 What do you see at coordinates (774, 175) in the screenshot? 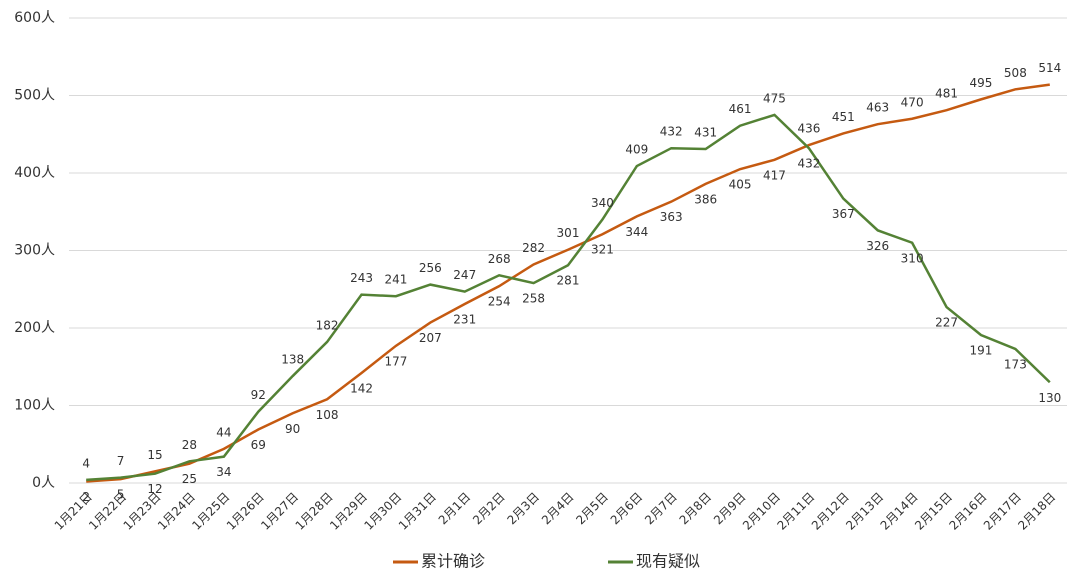
I see `data-label: 417` at bounding box center [774, 175].